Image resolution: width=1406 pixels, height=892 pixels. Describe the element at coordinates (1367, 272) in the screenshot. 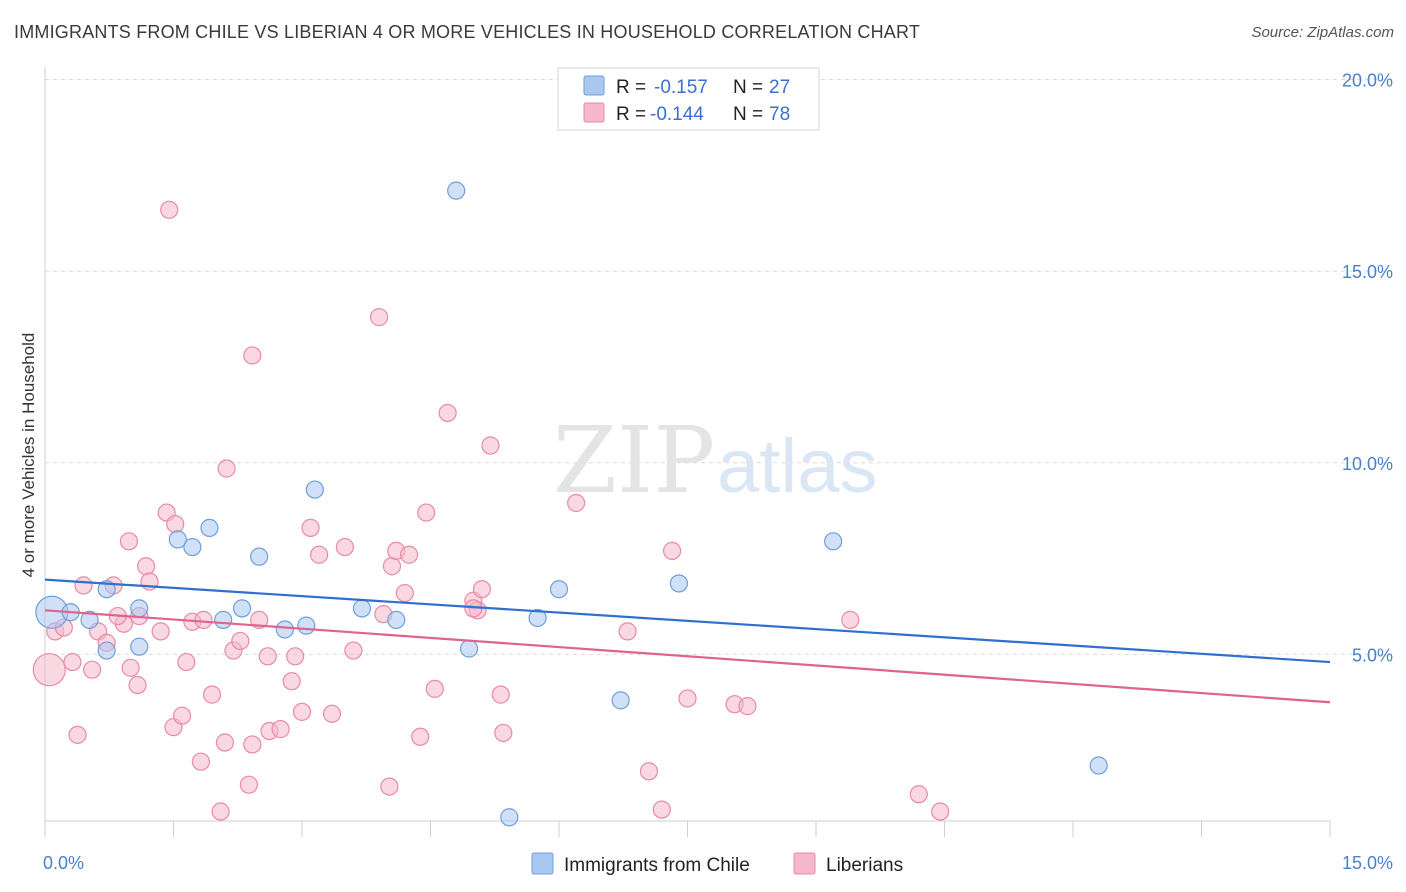

I see `y-tick-label-2: 15.0%` at that location.